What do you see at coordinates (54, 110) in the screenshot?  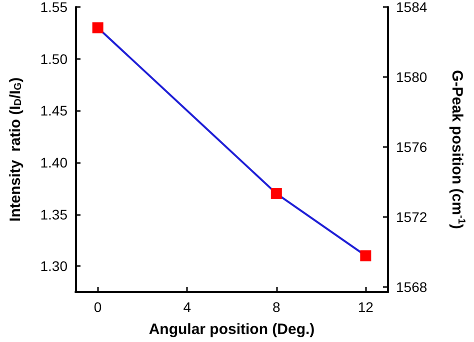 I see `y-tick-label: 1.45` at bounding box center [54, 110].